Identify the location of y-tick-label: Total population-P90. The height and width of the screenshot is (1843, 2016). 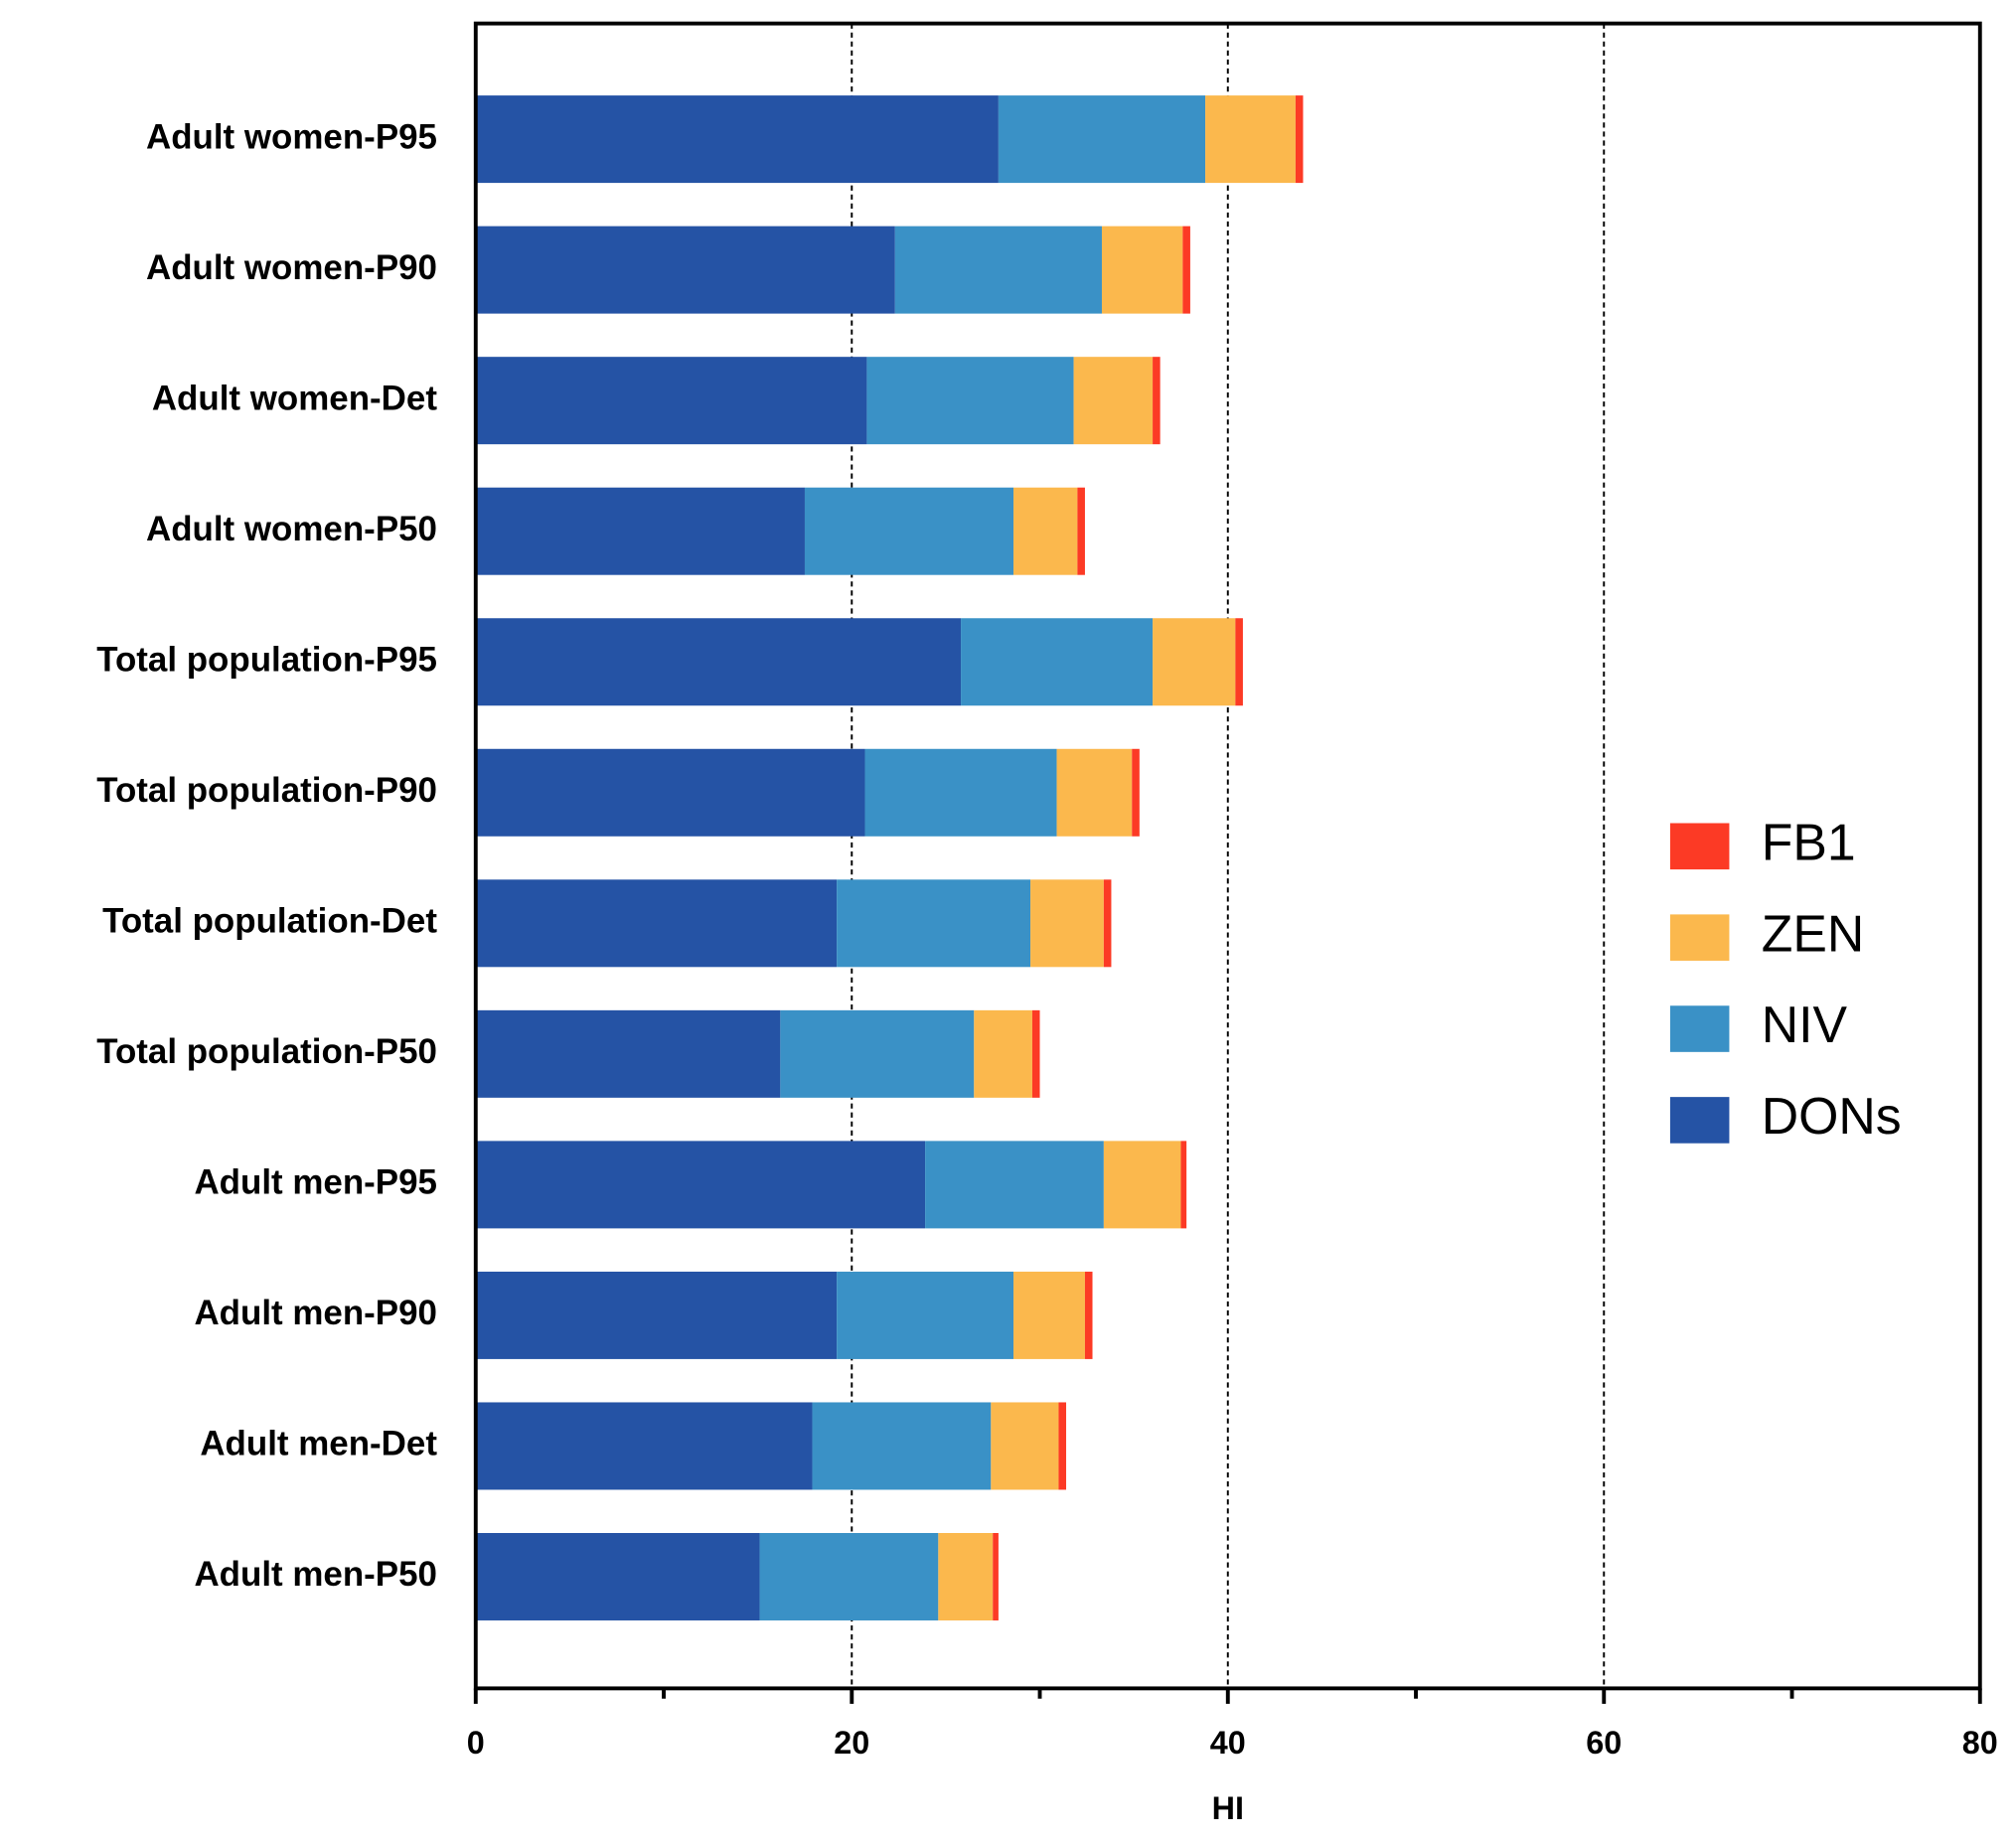
(266, 790).